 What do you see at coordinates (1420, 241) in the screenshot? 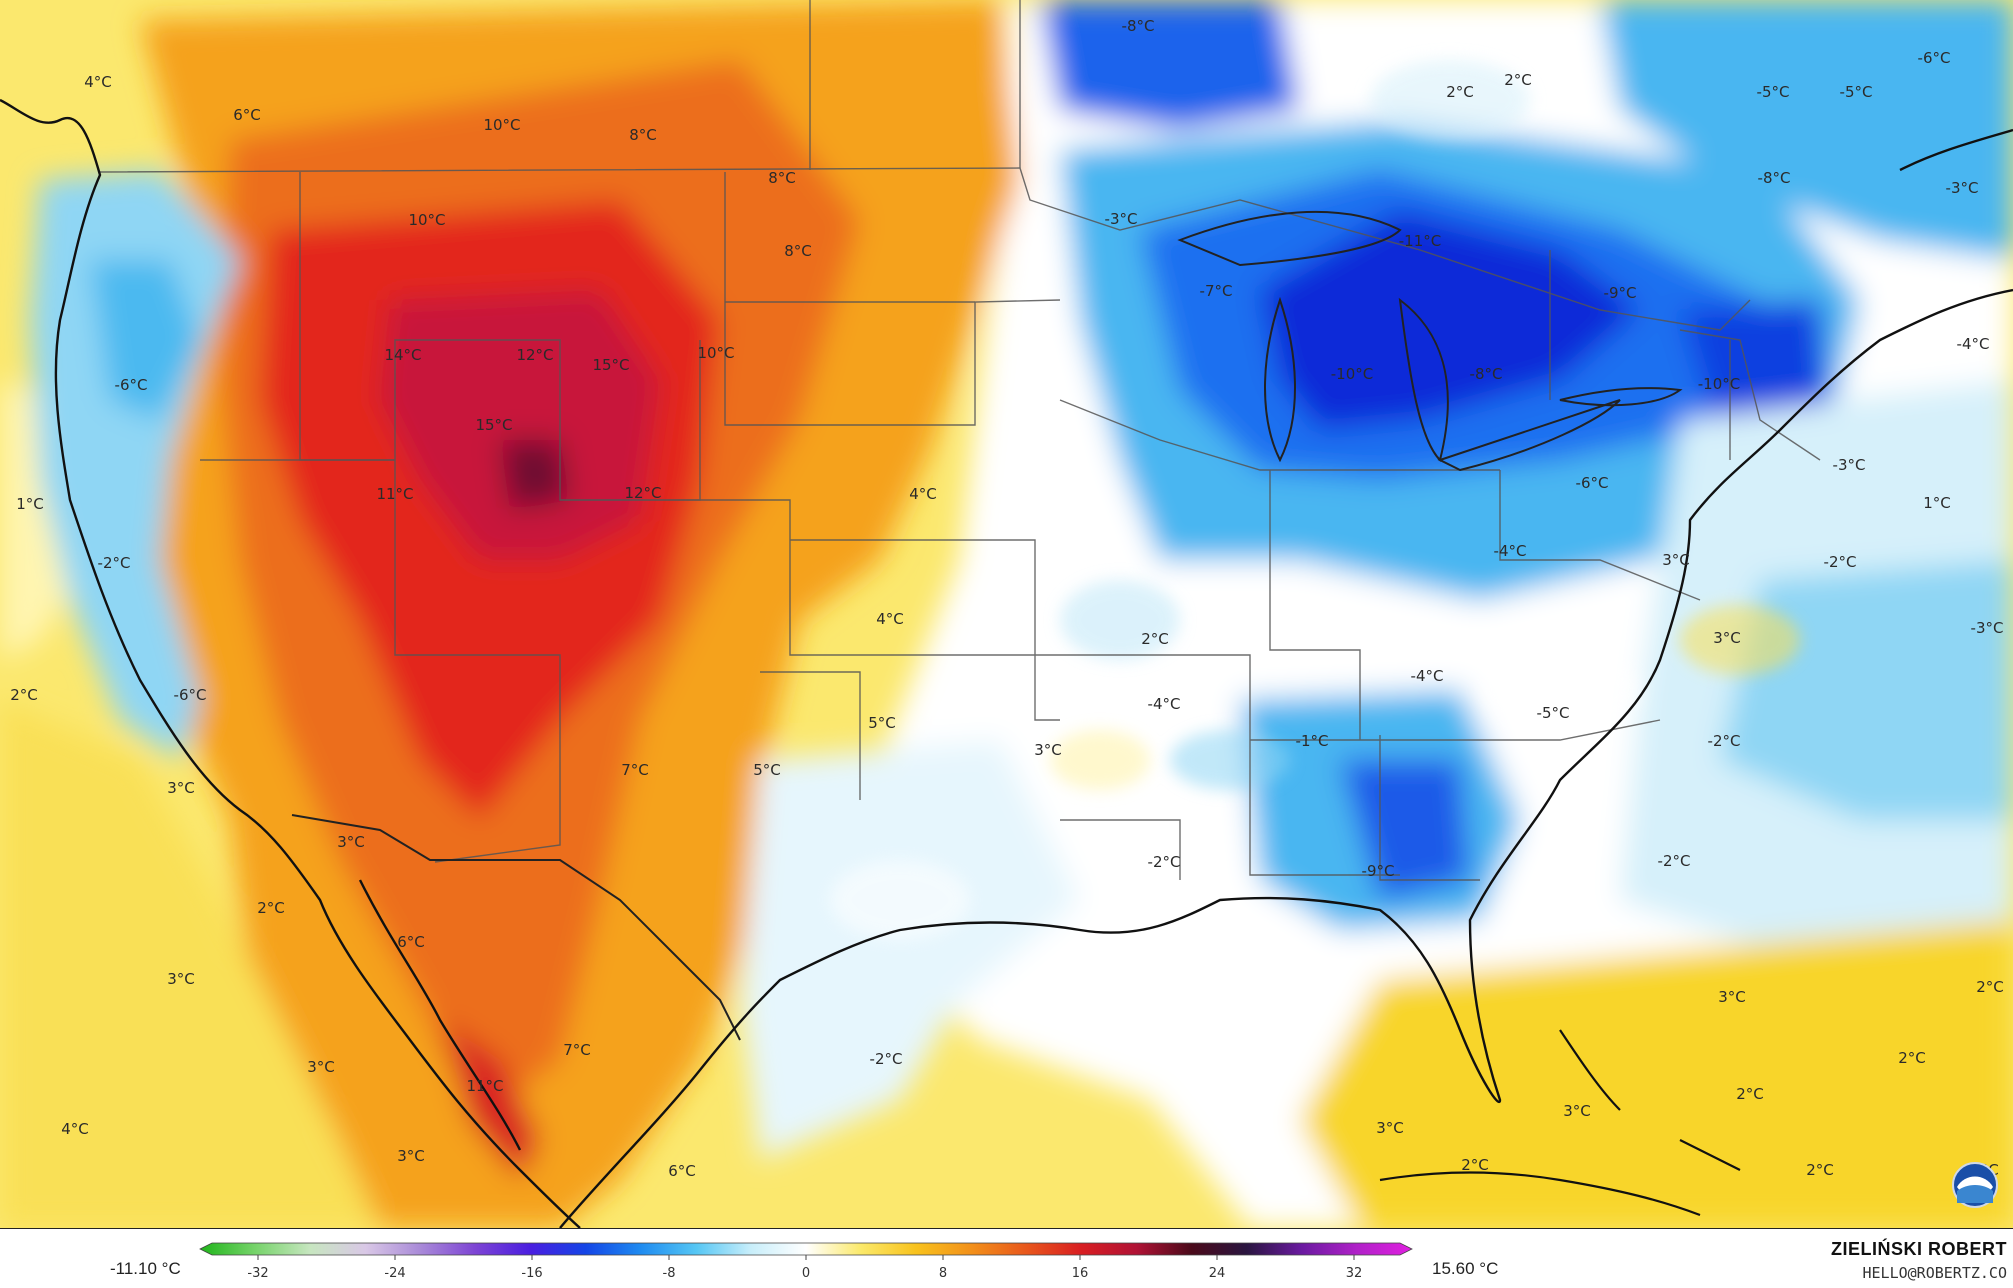
I see `temperature-label: -11°C` at bounding box center [1420, 241].